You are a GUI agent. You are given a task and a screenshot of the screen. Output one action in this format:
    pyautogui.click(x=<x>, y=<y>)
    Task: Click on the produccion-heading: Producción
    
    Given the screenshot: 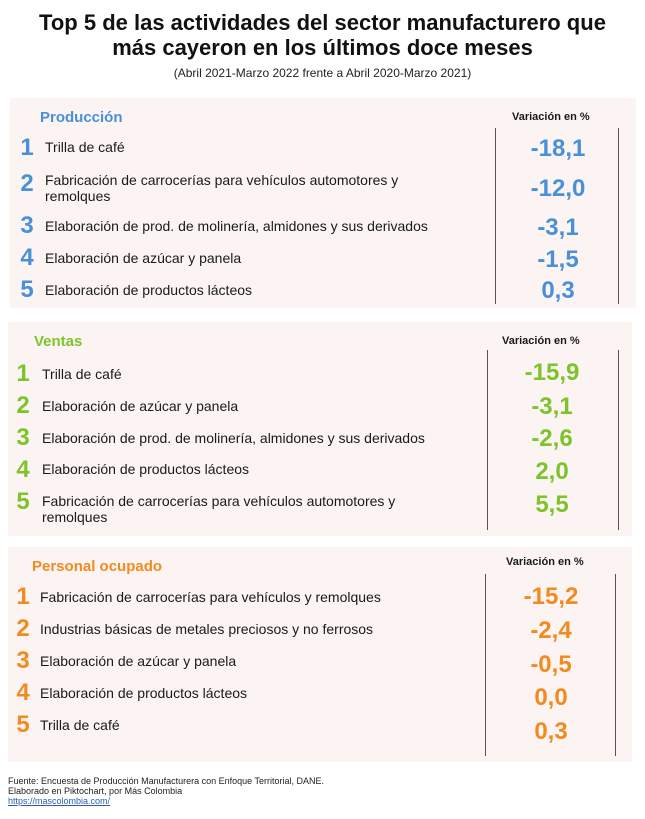 What is the action you would take?
    pyautogui.click(x=81, y=117)
    